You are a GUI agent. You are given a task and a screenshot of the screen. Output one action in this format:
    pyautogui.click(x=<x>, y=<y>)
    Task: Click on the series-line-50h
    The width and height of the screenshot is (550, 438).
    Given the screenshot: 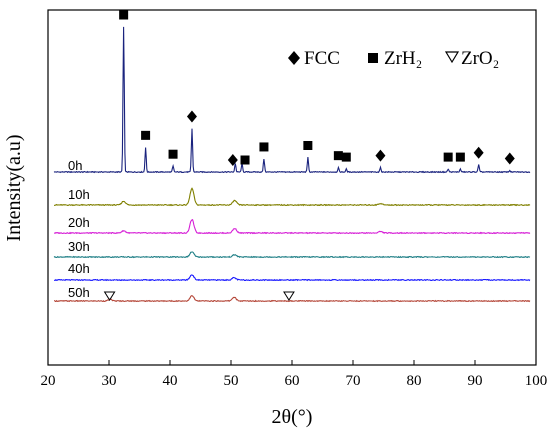 What is the action you would take?
    pyautogui.click(x=292, y=299)
    